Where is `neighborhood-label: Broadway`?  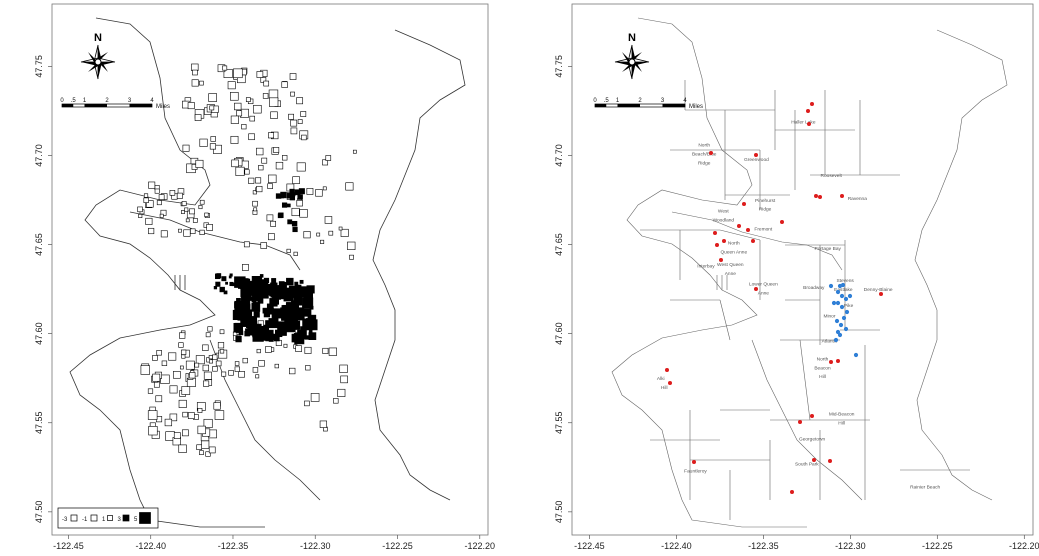
neighborhood-label: Broadway is located at coordinates (814, 288).